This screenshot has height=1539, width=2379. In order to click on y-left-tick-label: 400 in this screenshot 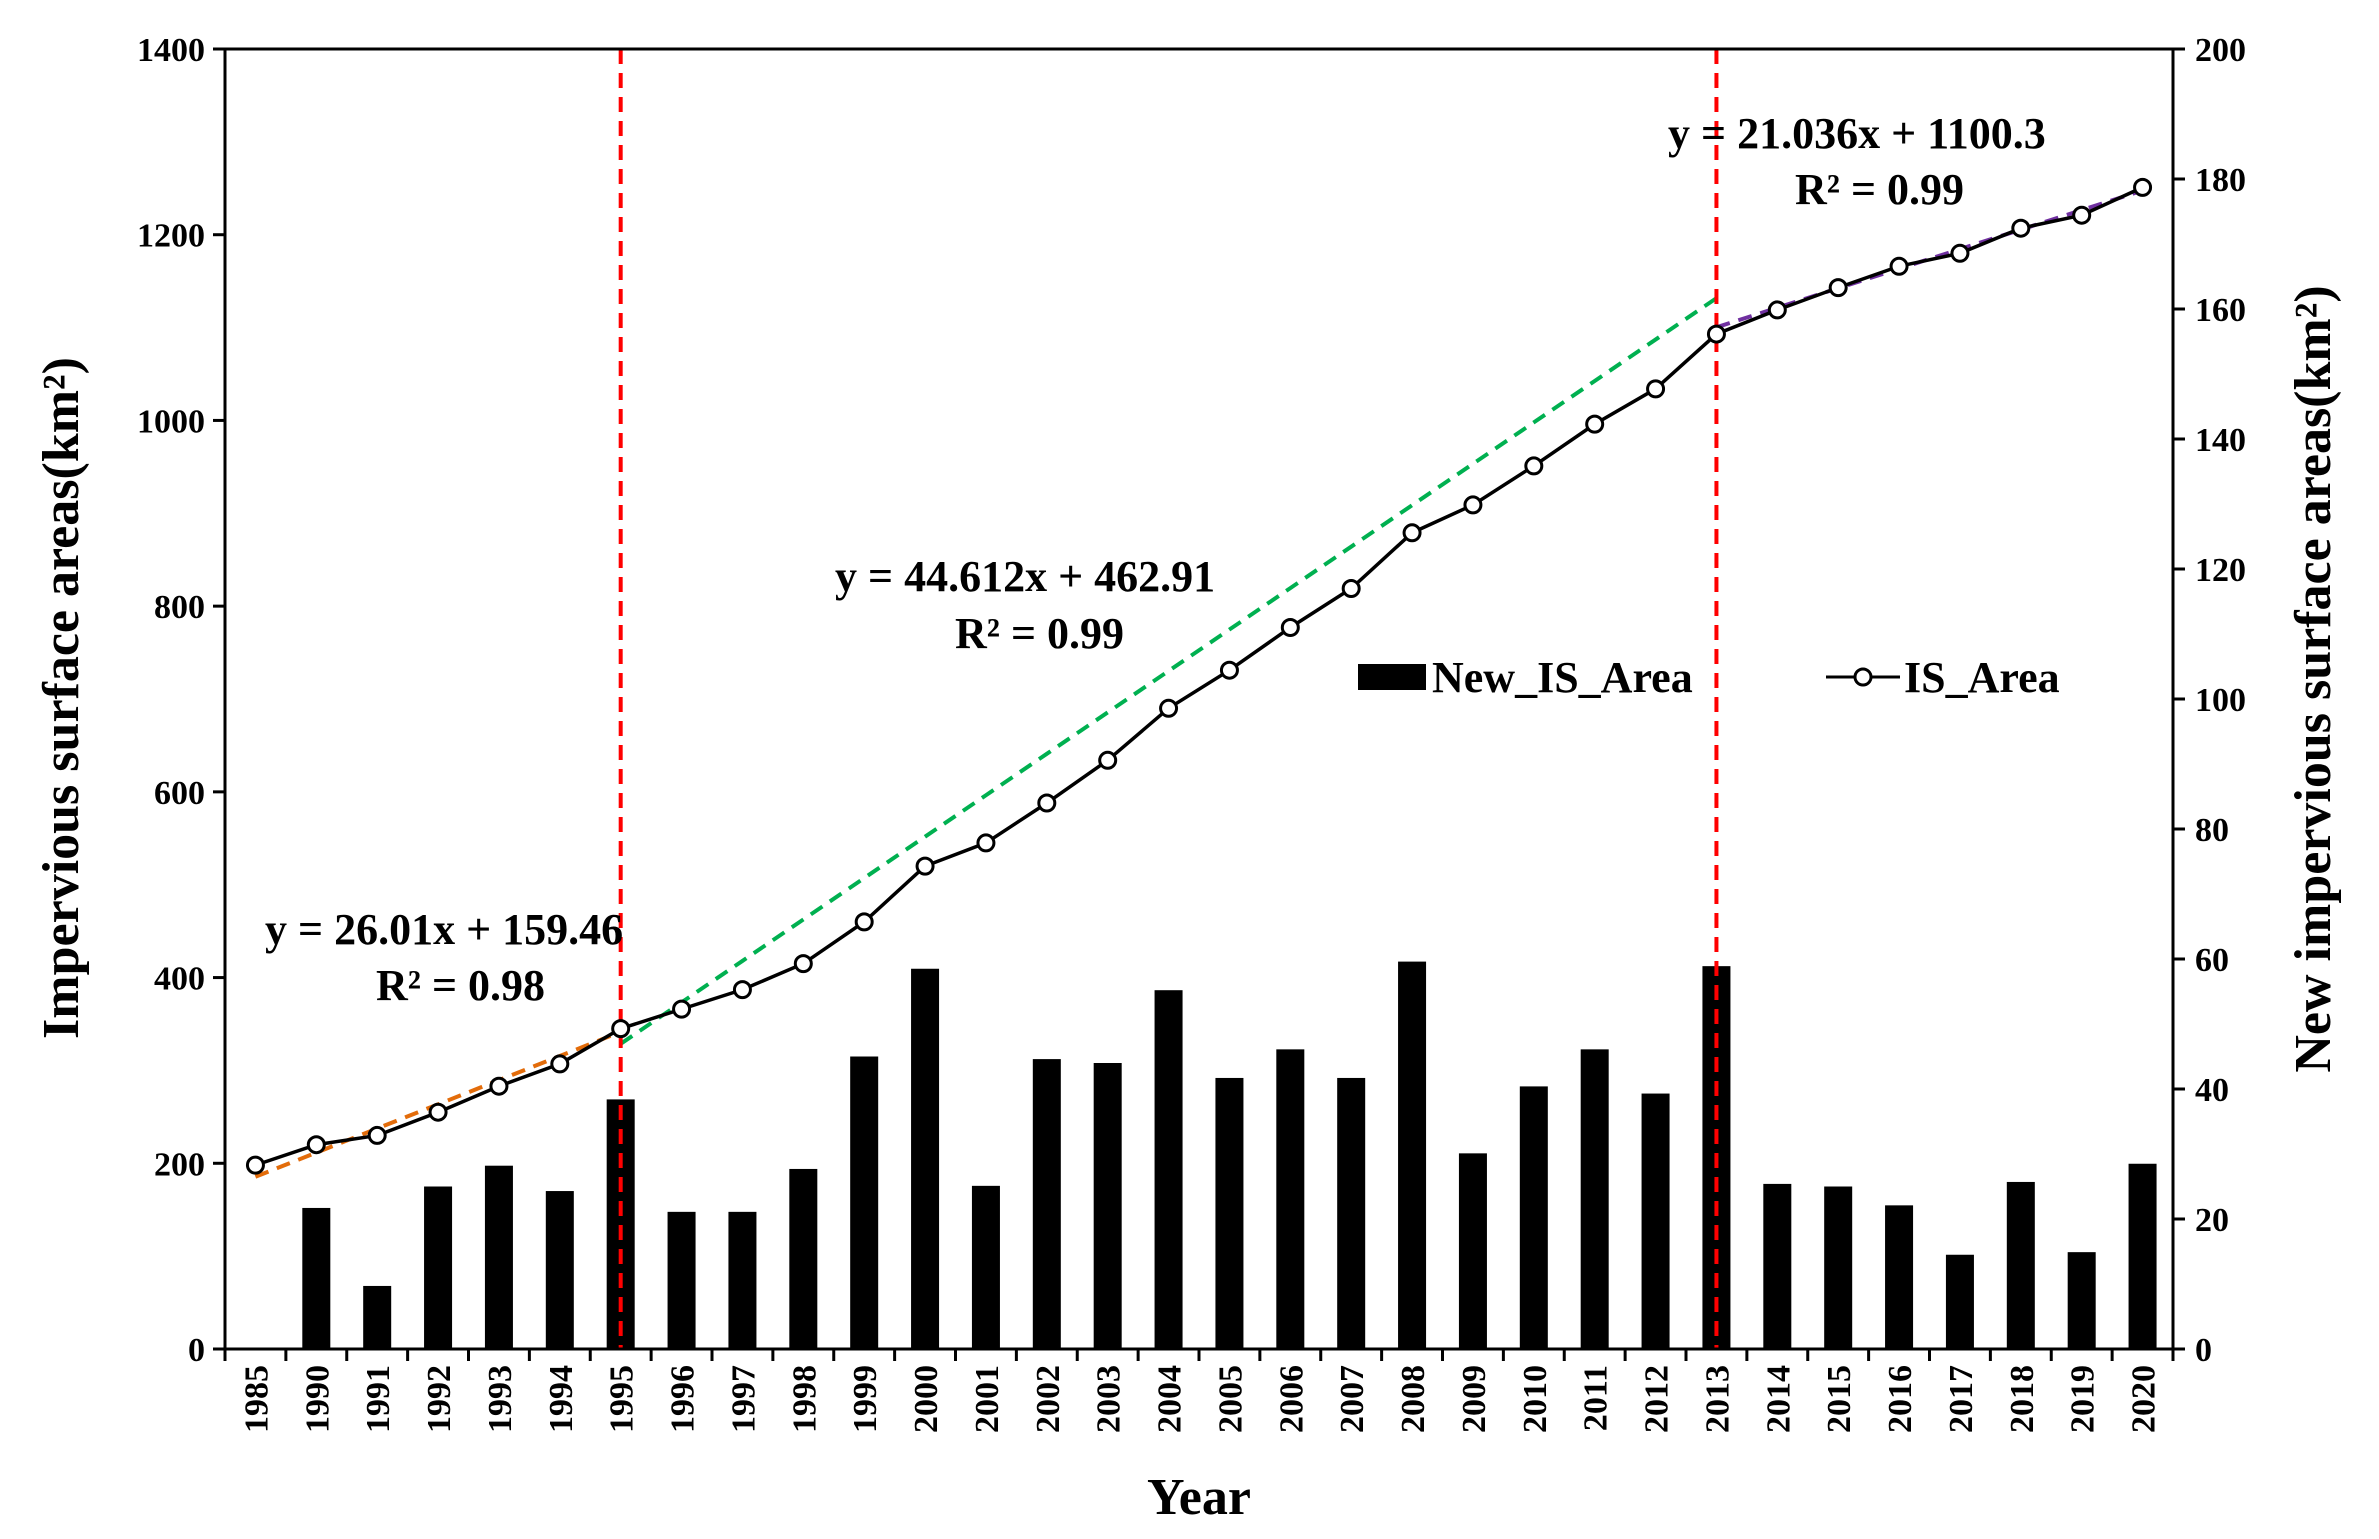, I will do `click(179, 979)`.